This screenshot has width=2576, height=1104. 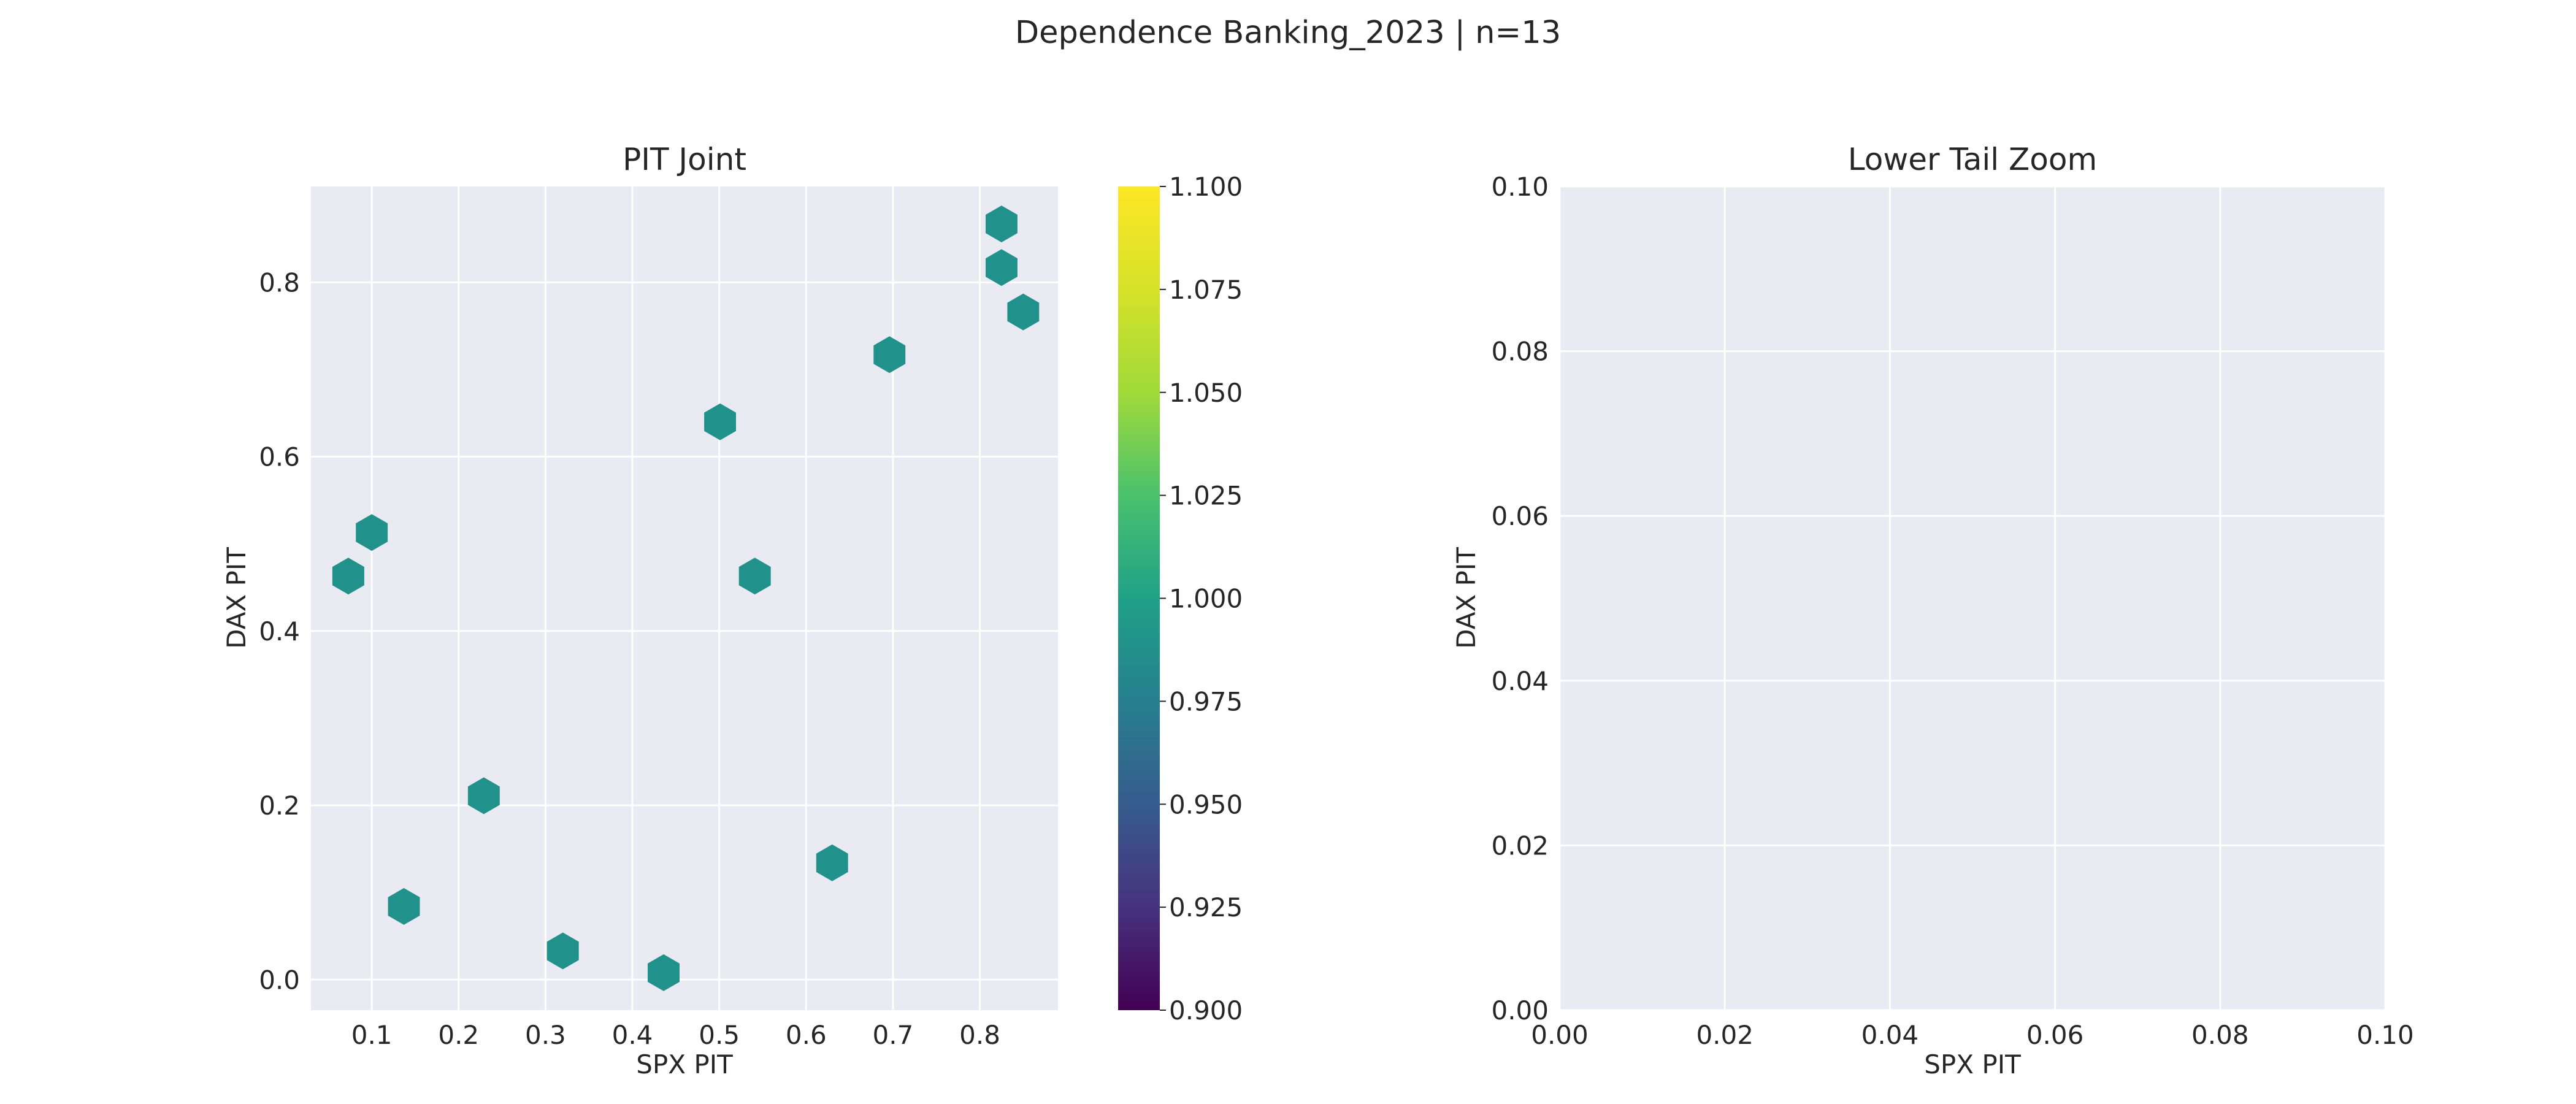 I want to click on pit-joint-title: PIT Joint, so click(x=684, y=159).